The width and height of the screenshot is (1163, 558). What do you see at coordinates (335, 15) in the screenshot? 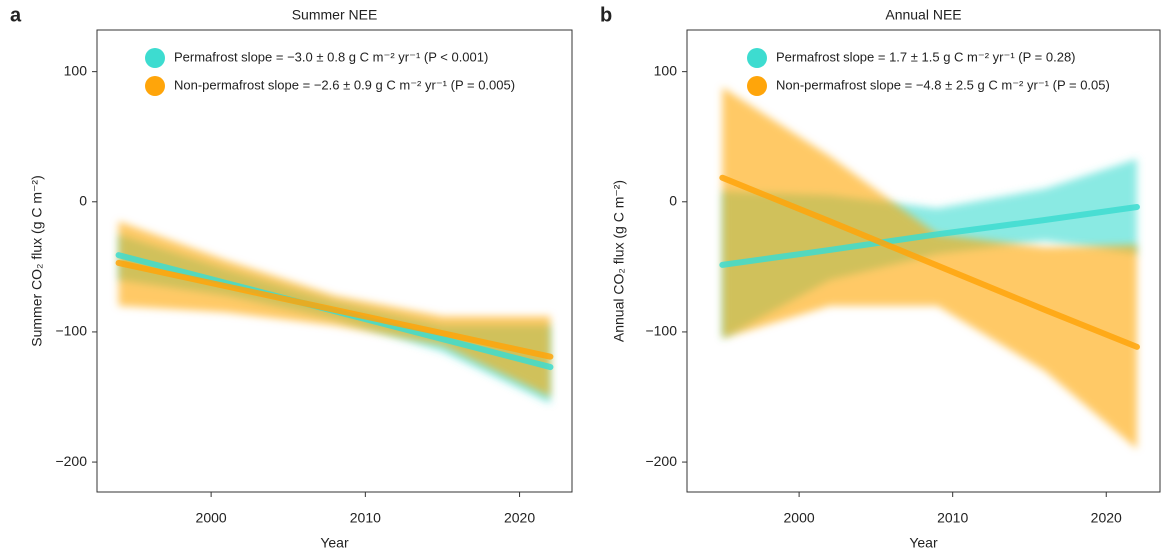
I see `chart-title: Summer NEE` at bounding box center [335, 15].